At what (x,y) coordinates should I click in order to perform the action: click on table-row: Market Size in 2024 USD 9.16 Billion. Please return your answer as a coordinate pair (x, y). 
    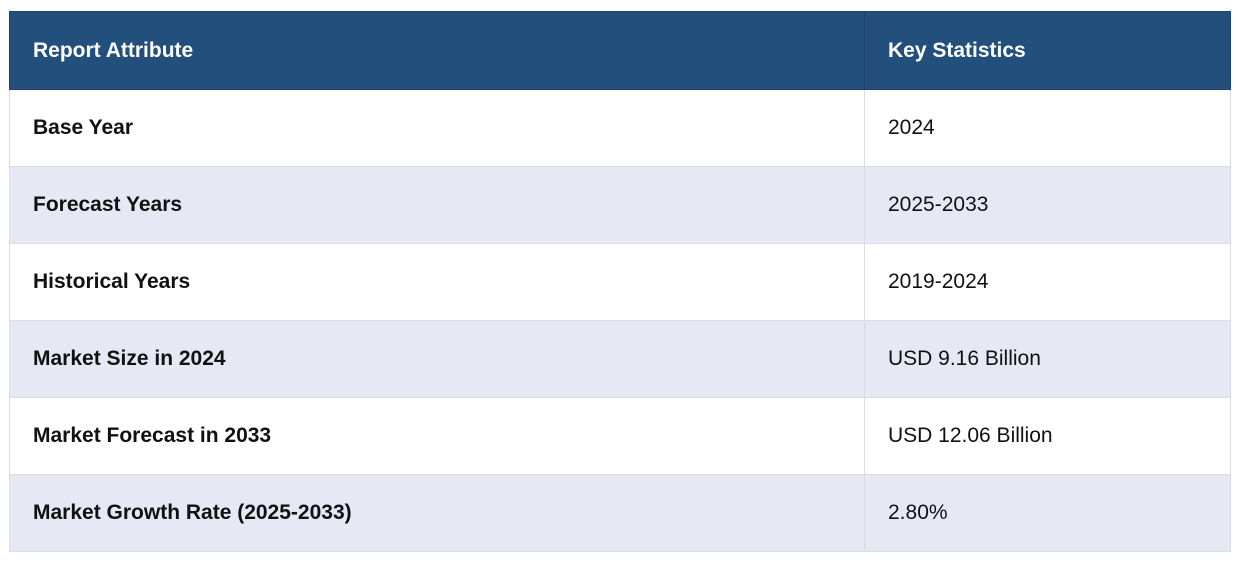
    Looking at the image, I should click on (620, 359).